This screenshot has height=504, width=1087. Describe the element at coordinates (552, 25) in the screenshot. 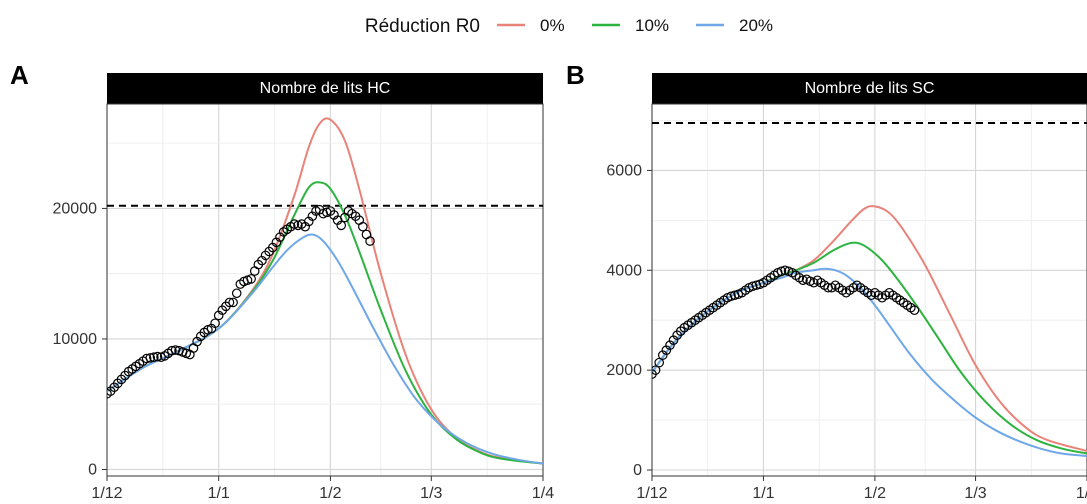

I see `legend-label-0: 0%` at that location.